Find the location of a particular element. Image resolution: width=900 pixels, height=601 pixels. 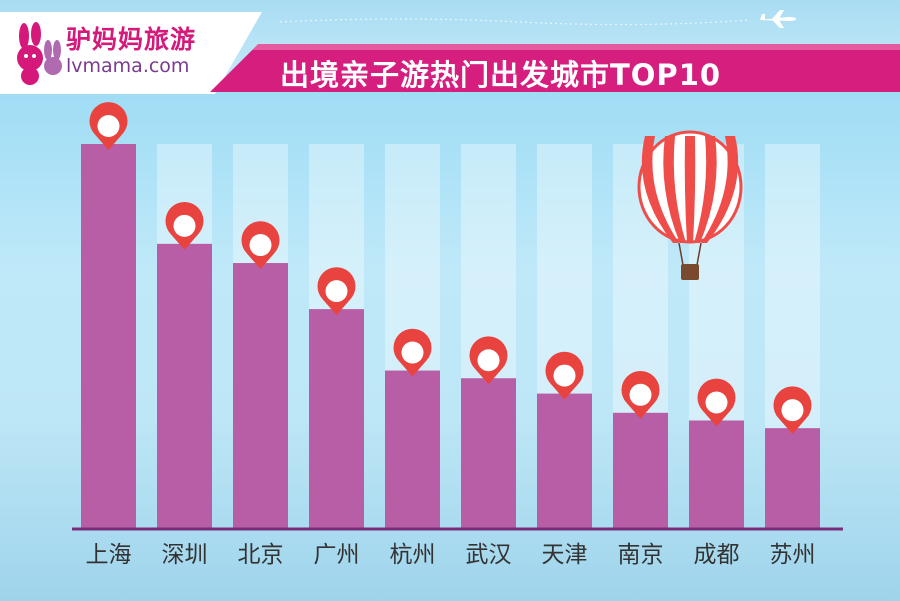

logo-panel is located at coordinates (131, 53).